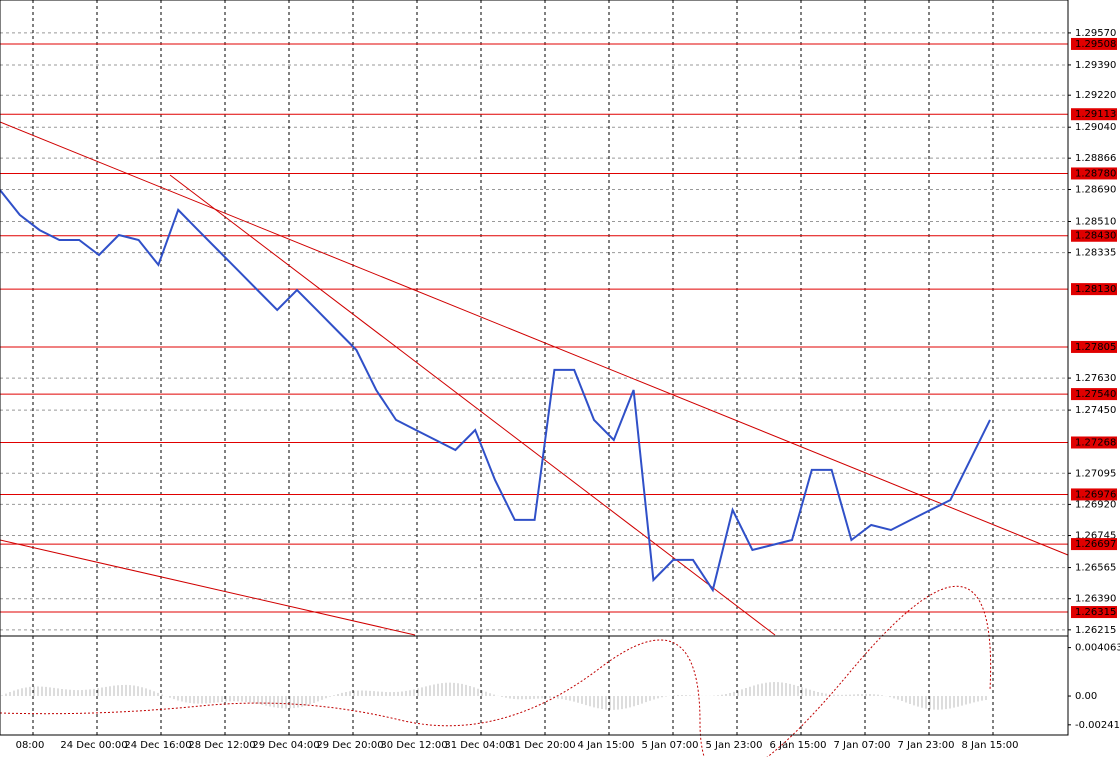  Describe the element at coordinates (93, 745) in the screenshot. I see `x-tick-label: 24 Dec 00:00` at that location.